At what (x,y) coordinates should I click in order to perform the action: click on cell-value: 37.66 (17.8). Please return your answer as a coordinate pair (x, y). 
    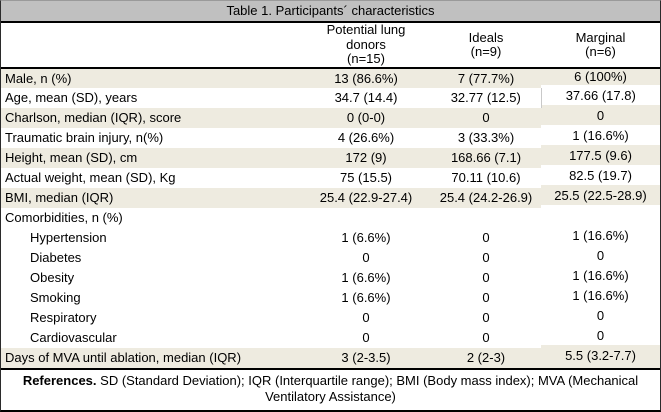
    Looking at the image, I should click on (600, 98).